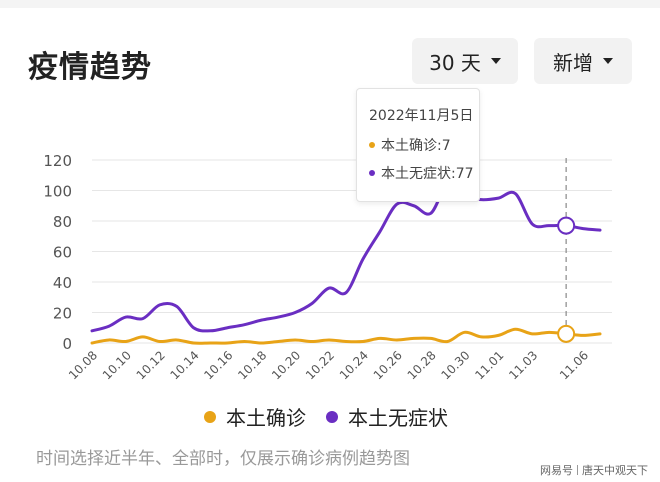  I want to click on range-dropdown: 30 天, so click(465, 61).